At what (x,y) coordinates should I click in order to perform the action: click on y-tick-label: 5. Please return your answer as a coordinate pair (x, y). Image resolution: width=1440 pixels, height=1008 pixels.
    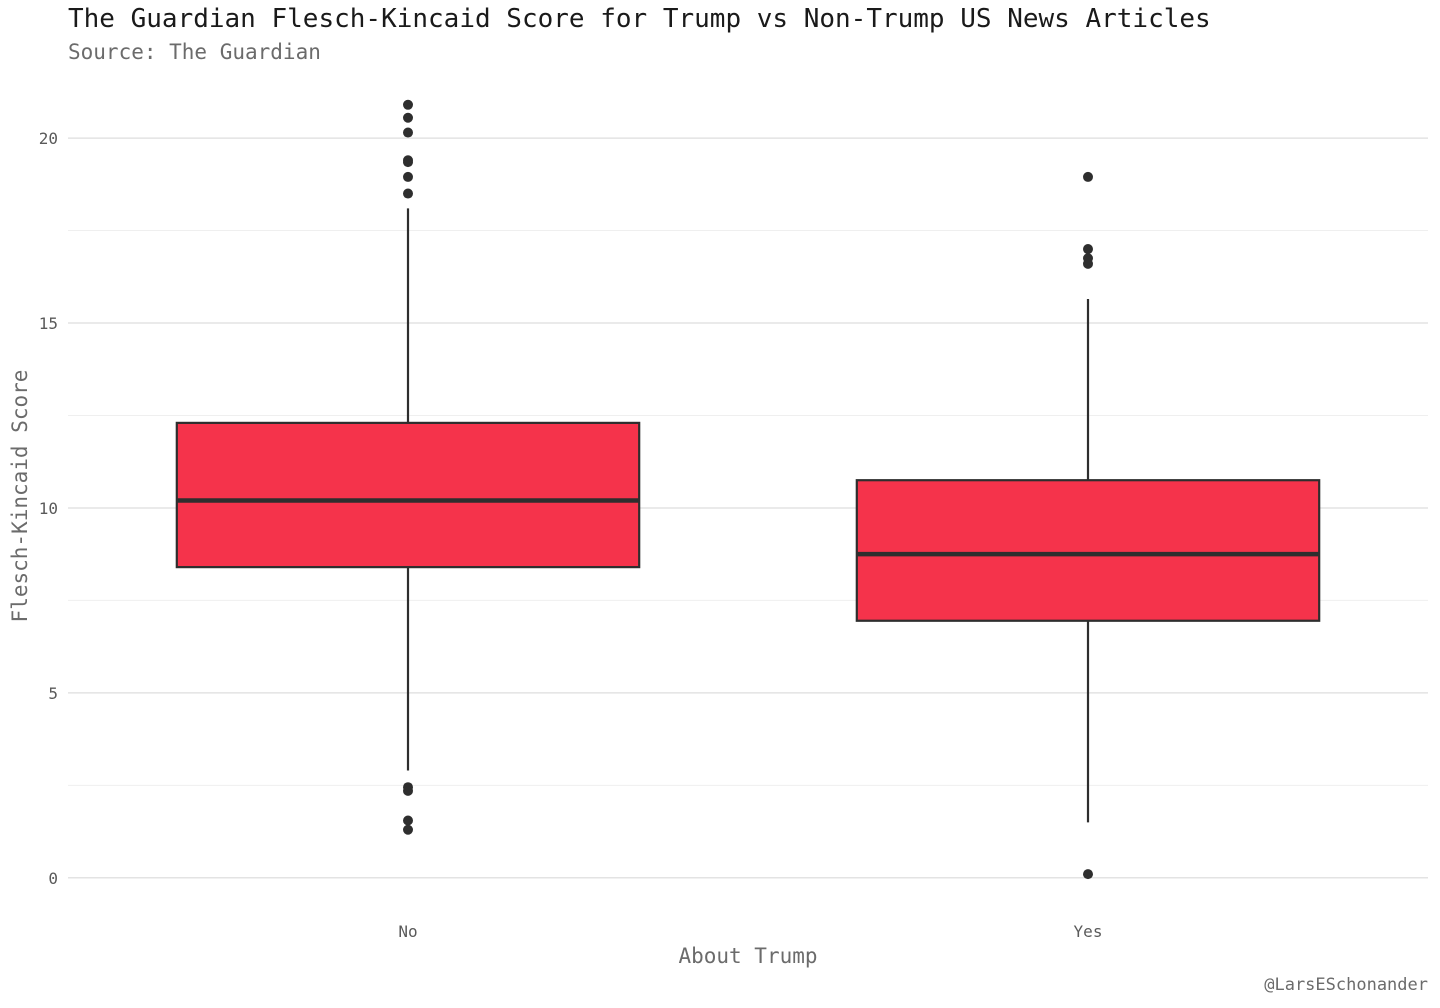
    Looking at the image, I should click on (53, 693).